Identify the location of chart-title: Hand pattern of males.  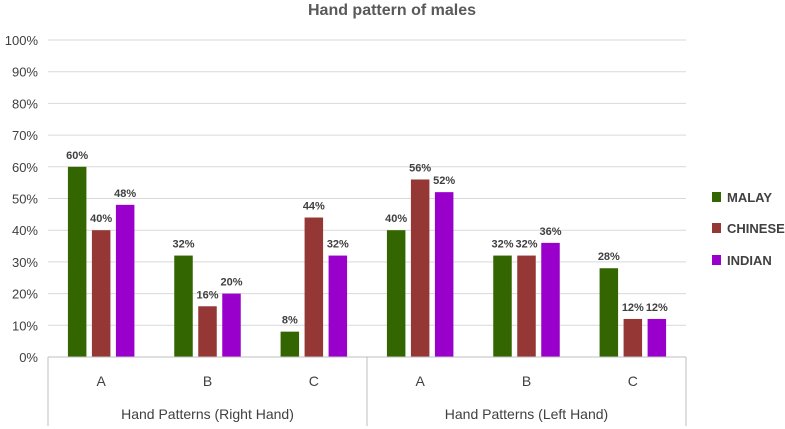
(392, 10).